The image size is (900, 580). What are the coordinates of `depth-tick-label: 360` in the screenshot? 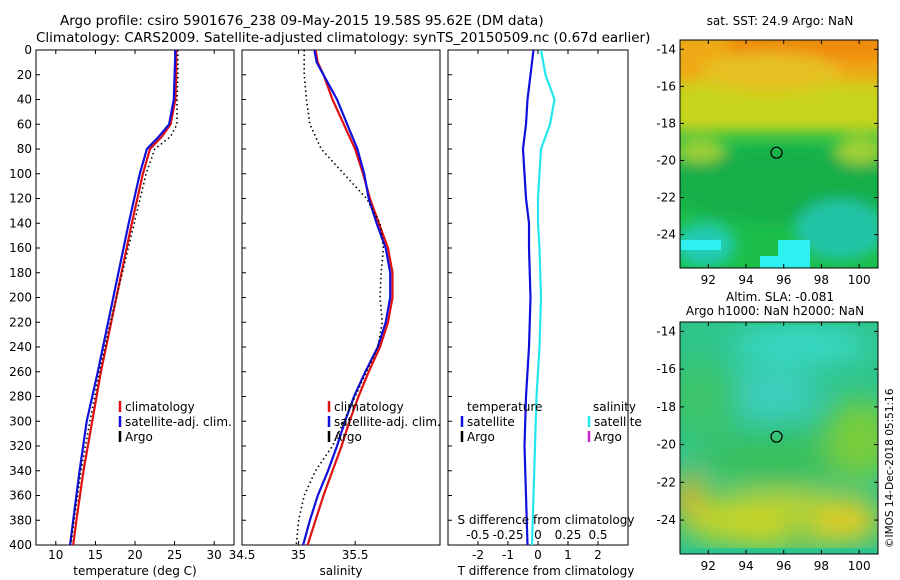 It's located at (20, 496).